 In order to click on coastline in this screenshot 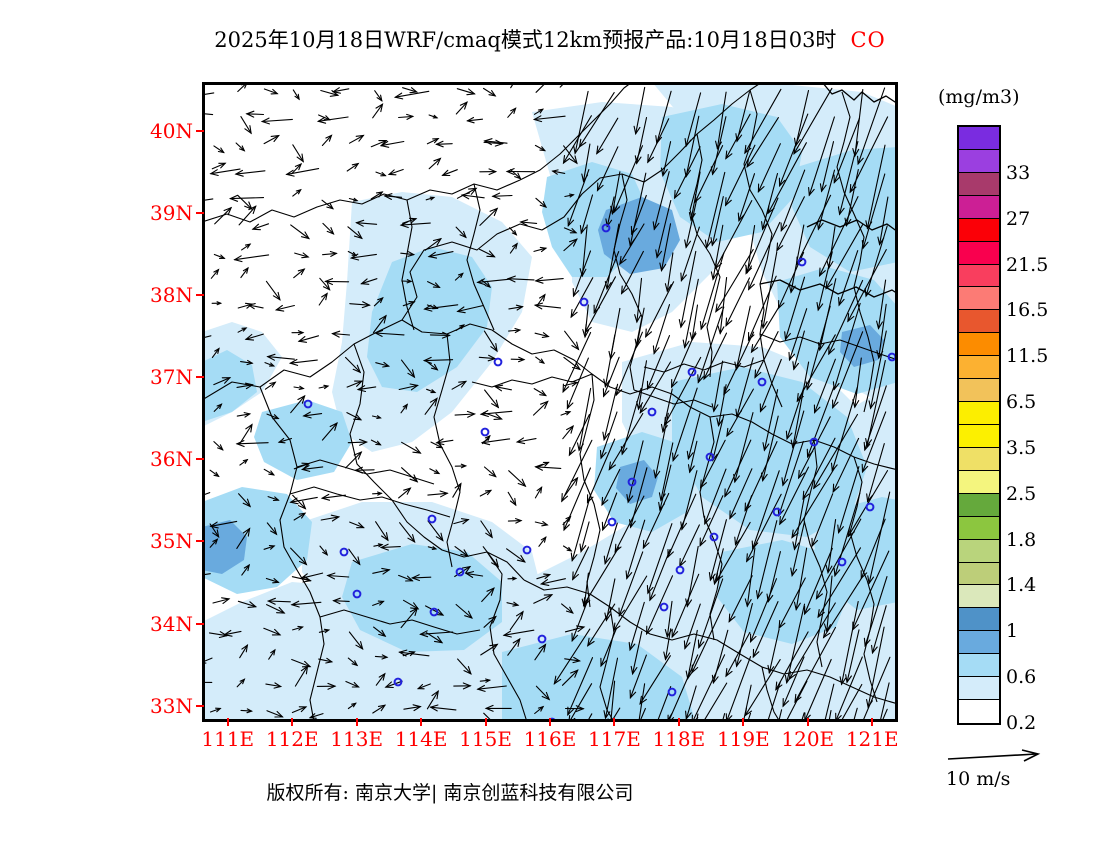, I will do `click(828, 190)`.